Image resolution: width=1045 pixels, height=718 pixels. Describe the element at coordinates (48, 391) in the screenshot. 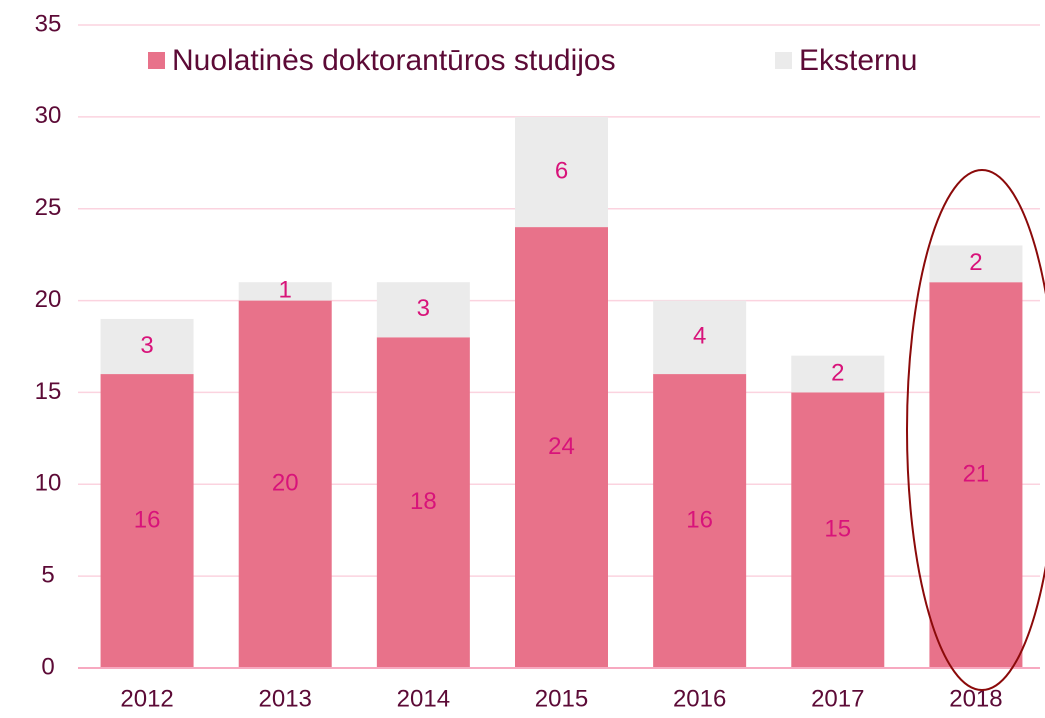

I see `y-tick-label: 15` at that location.